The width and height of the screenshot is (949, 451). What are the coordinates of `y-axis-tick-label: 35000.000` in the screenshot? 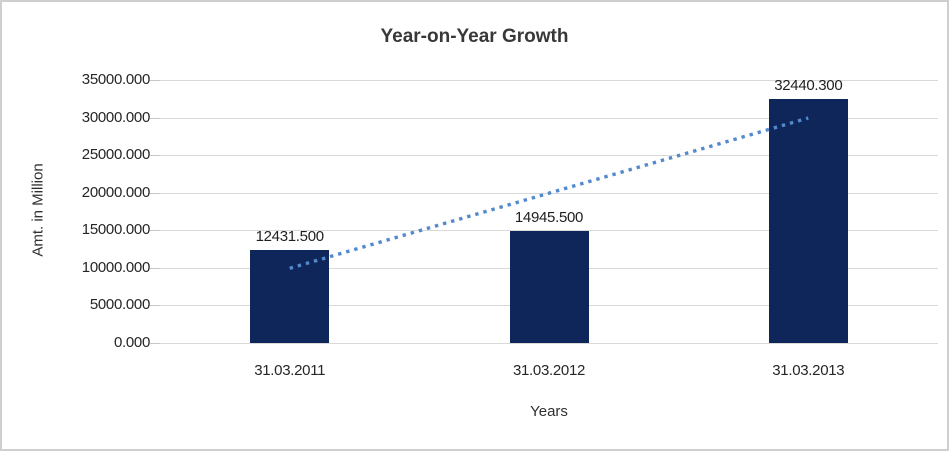 It's located at (116, 79).